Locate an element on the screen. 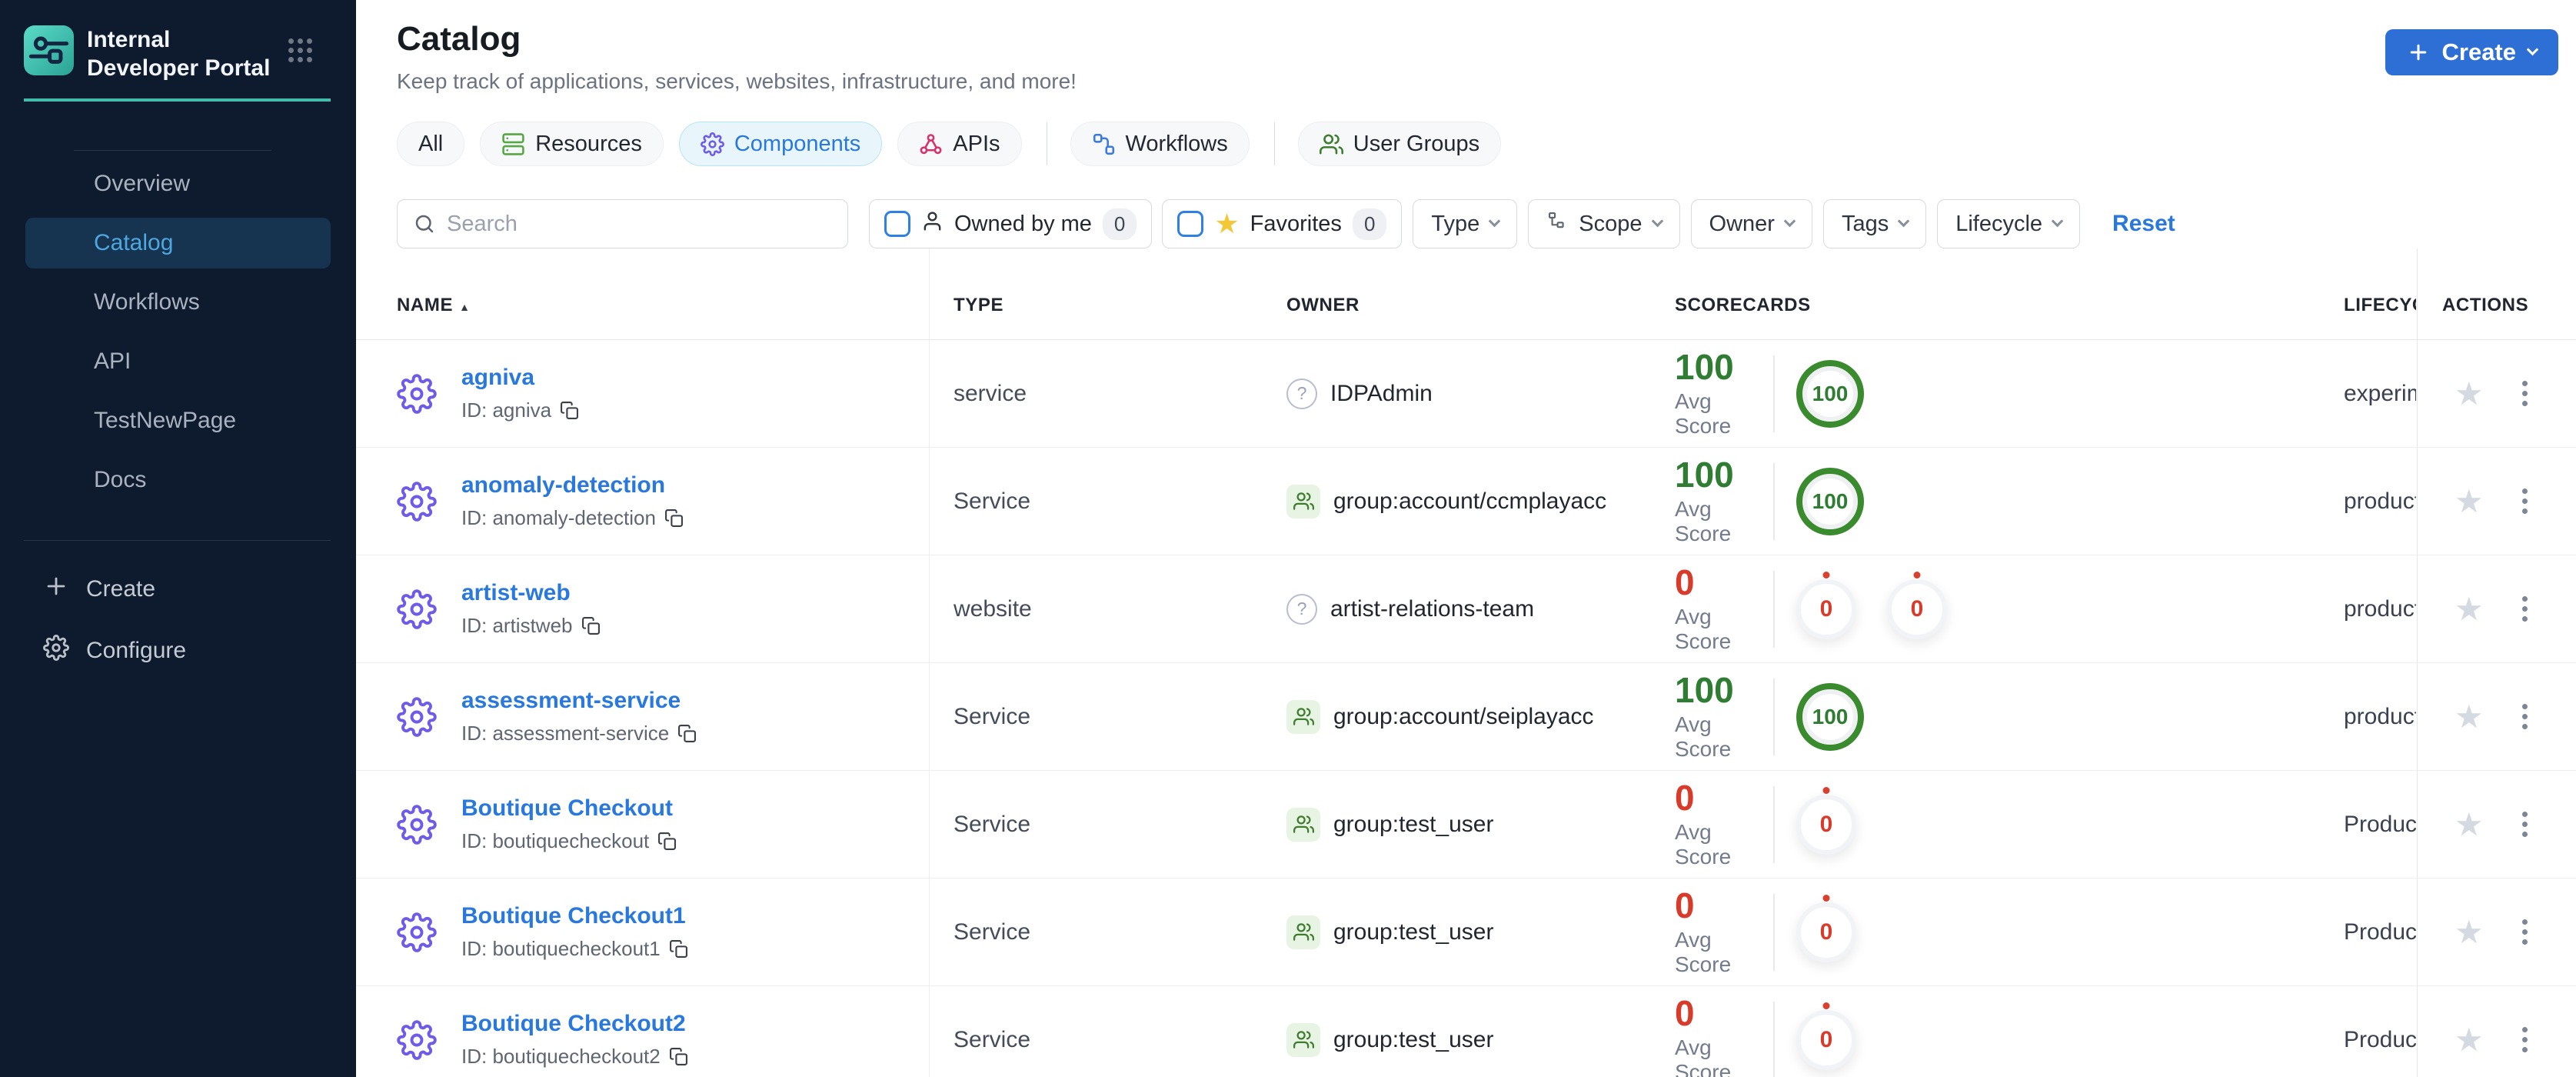  tags-dropdown: Tags is located at coordinates (1874, 223).